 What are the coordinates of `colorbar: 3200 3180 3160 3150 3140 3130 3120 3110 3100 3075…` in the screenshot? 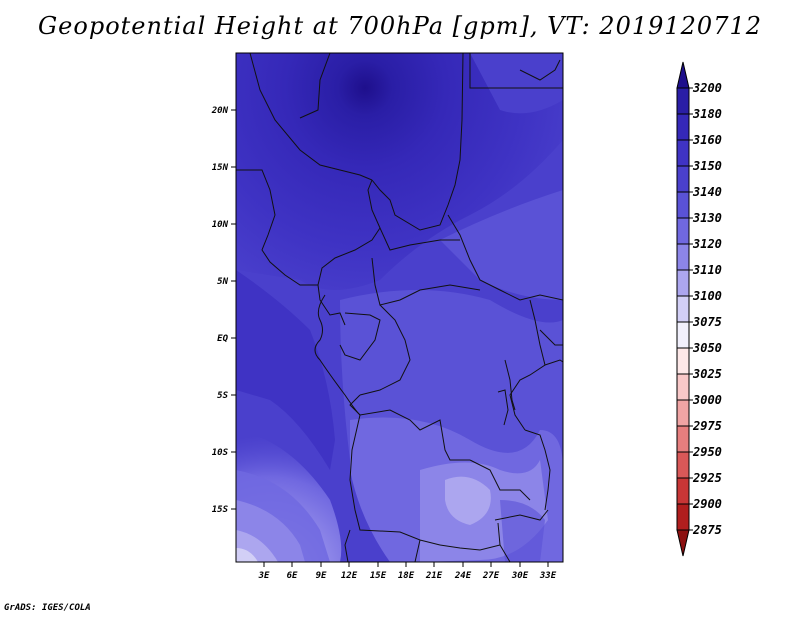 It's located at (699, 309).